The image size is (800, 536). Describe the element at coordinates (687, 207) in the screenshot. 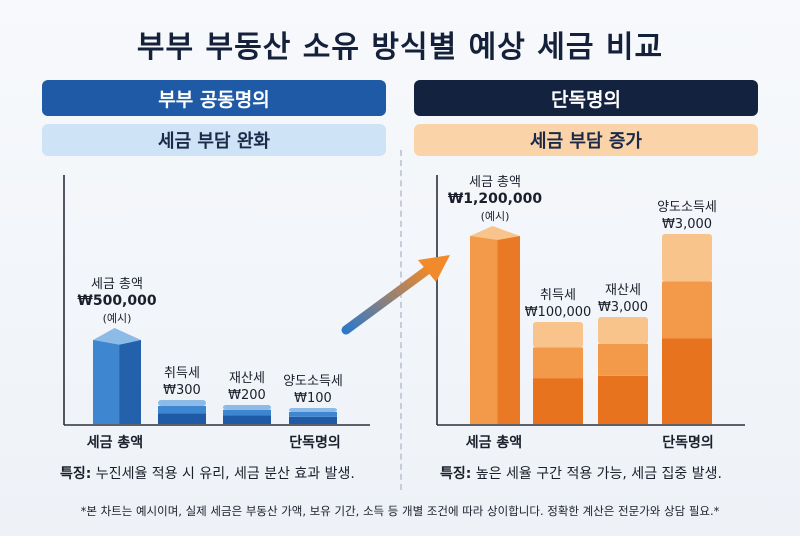

I see `right-bar-4-label-1: 양도소득세` at that location.